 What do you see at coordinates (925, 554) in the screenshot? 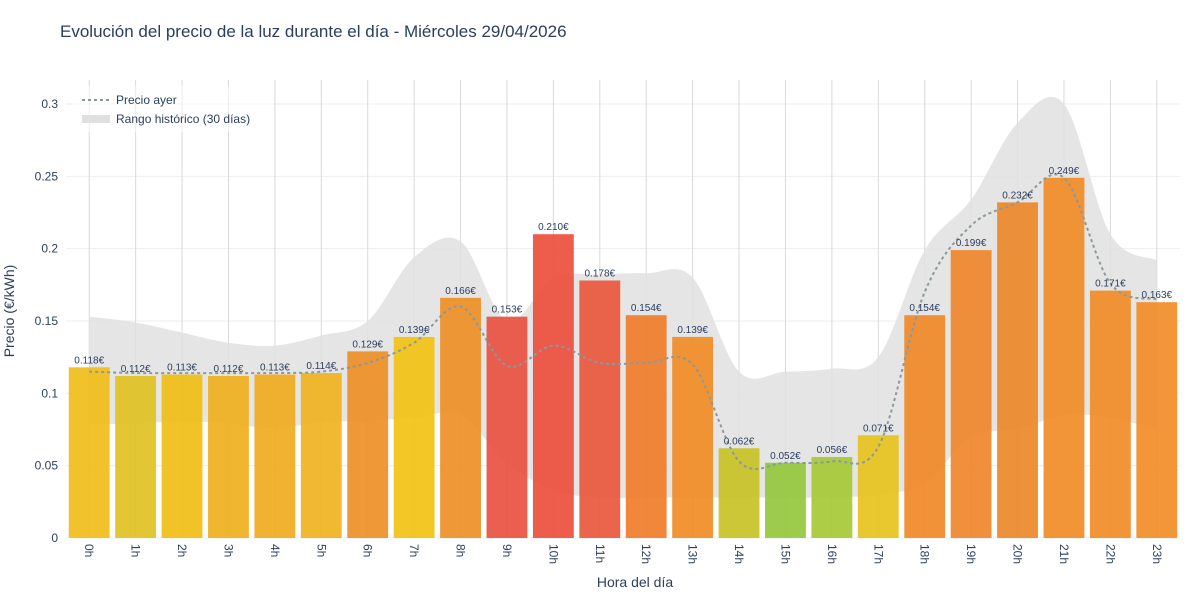
I see `x-tick-label: 18h` at bounding box center [925, 554].